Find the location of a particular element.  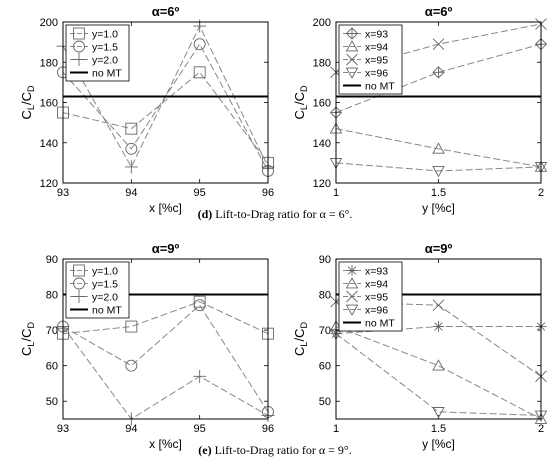

legend-label: y=1.0 is located at coordinates (105, 272).